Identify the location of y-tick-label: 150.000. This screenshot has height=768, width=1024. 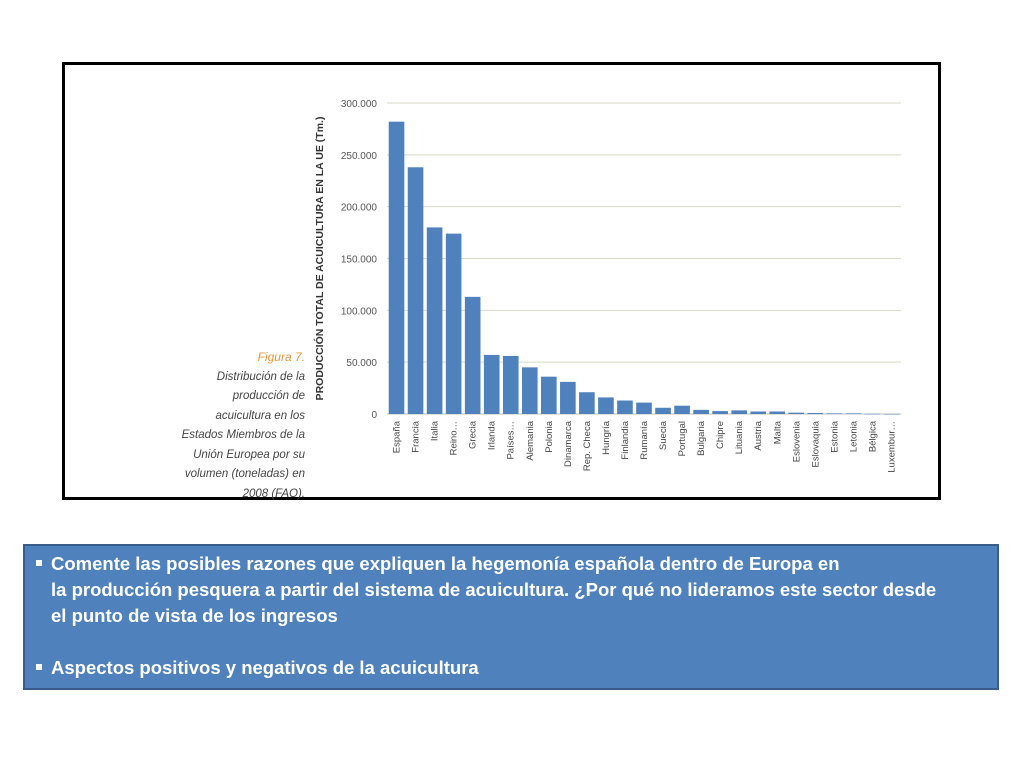
(359, 260).